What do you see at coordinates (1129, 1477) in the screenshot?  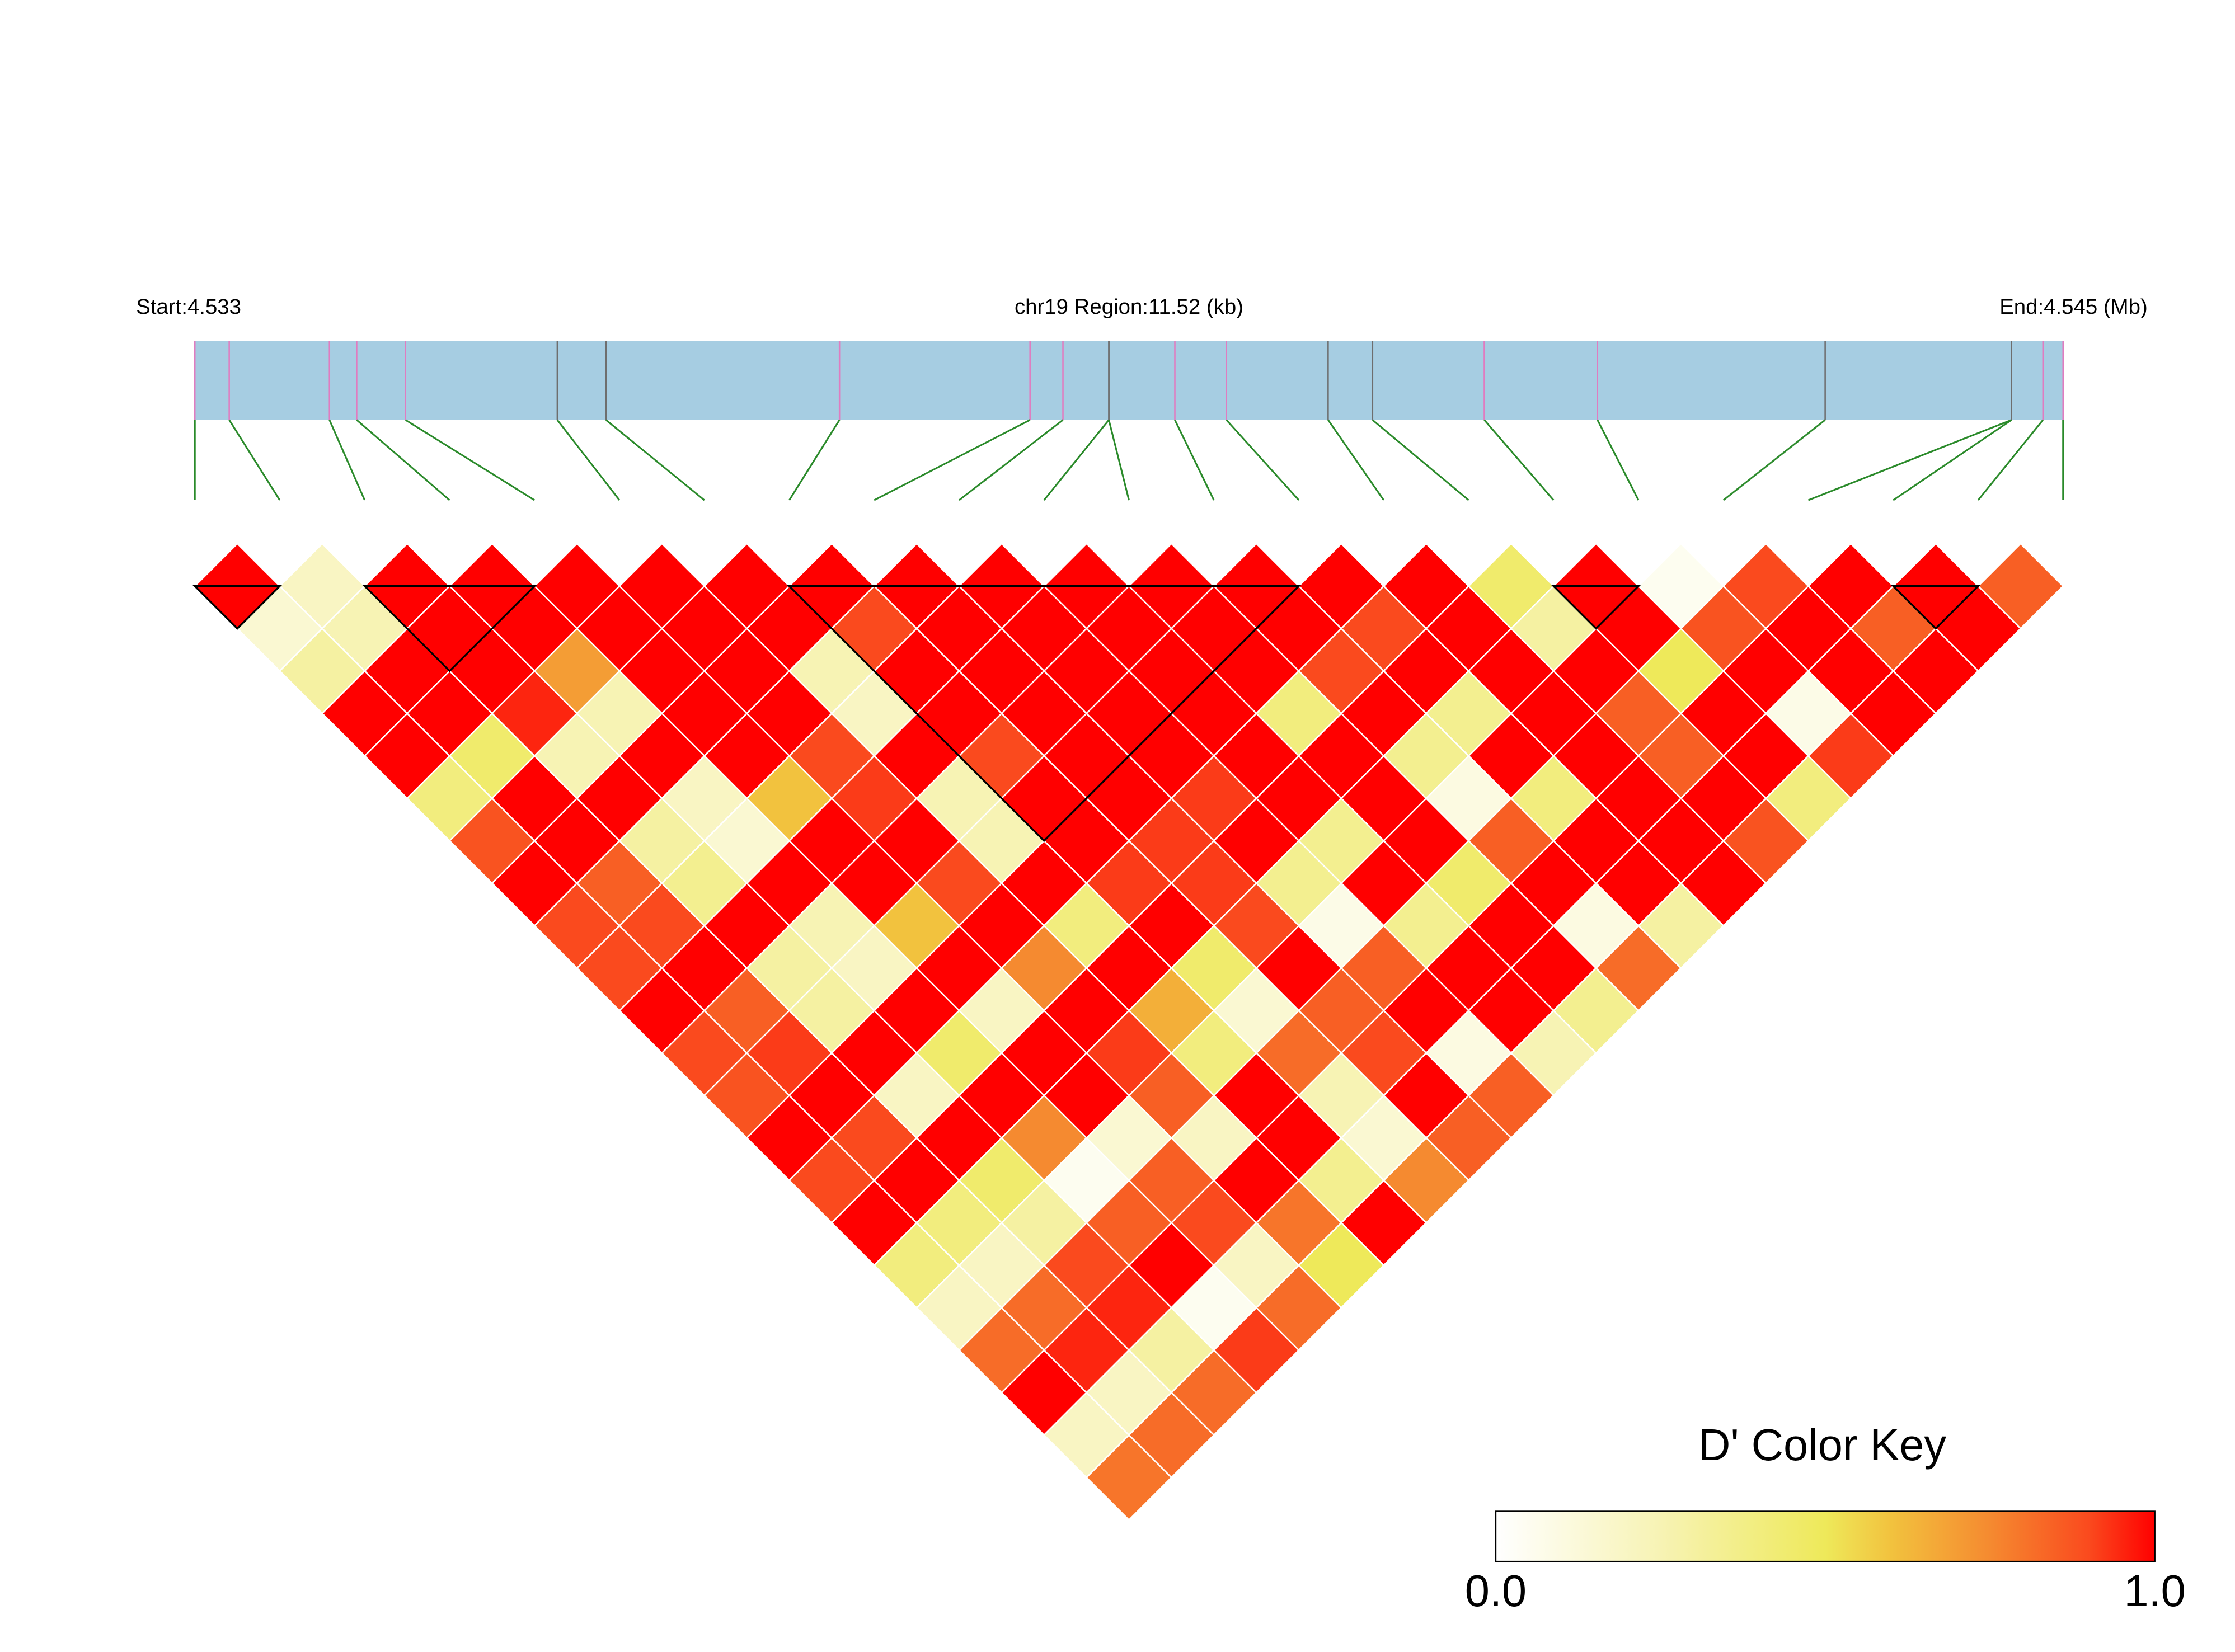 I see `ld-cell` at bounding box center [1129, 1477].